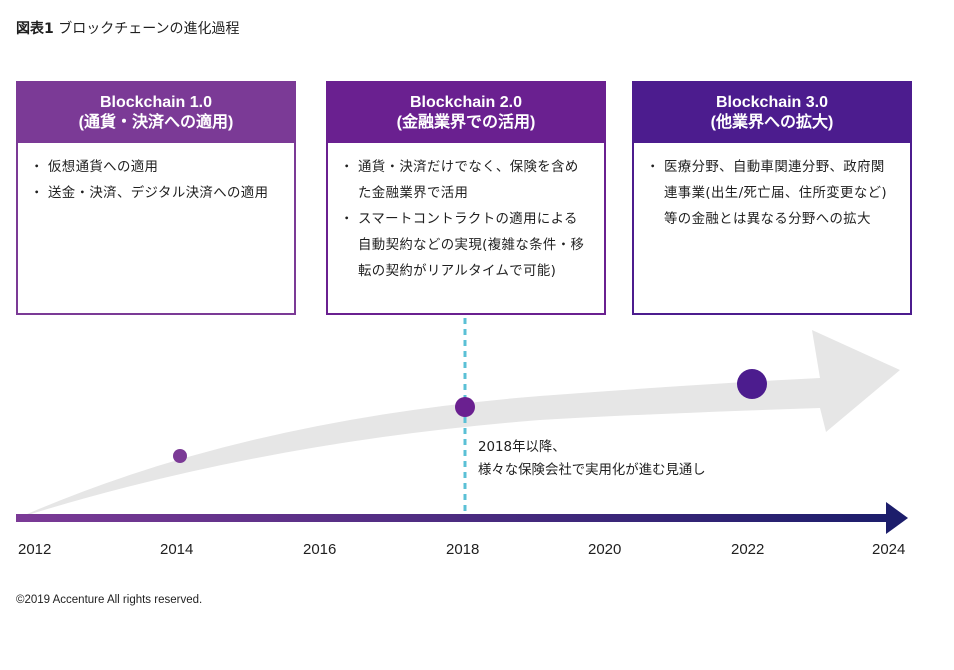  What do you see at coordinates (465, 407) in the screenshot?
I see `milestone-dot-2018` at bounding box center [465, 407].